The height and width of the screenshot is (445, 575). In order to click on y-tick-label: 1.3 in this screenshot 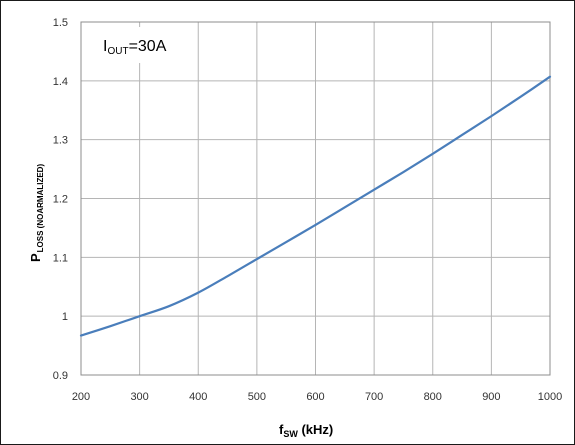, I will do `click(60, 141)`.